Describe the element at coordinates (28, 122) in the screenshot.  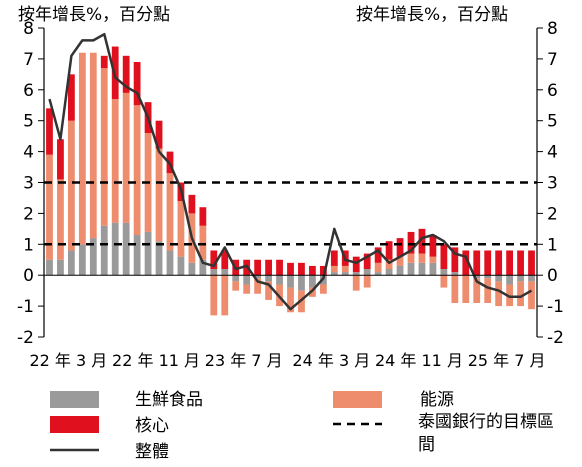
I see `left-y-tick-label: 5` at that location.